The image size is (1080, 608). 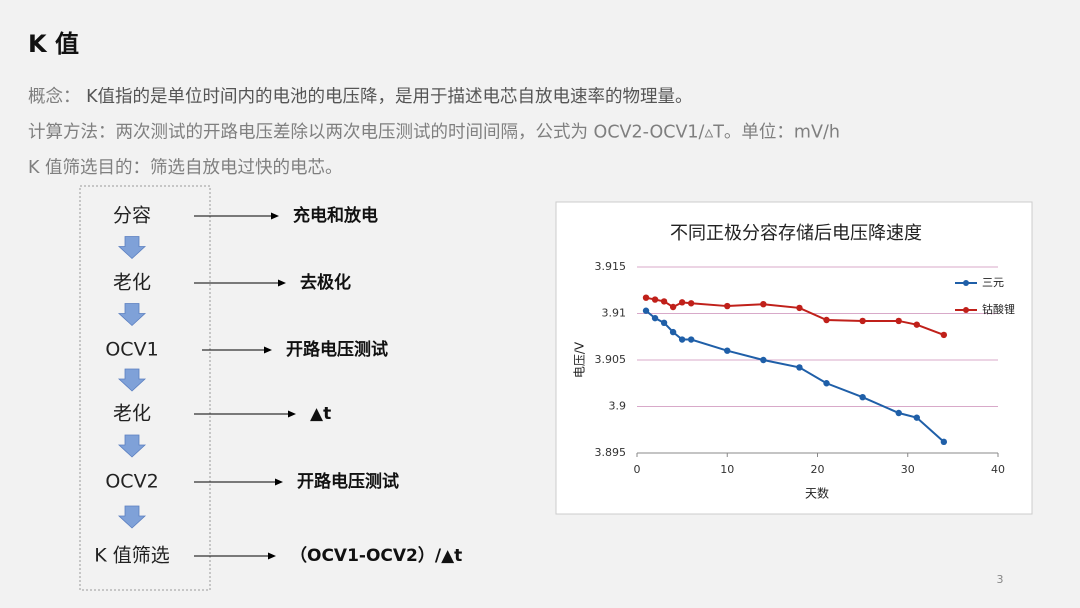 I want to click on x-tick-label: 0, so click(x=637, y=469).